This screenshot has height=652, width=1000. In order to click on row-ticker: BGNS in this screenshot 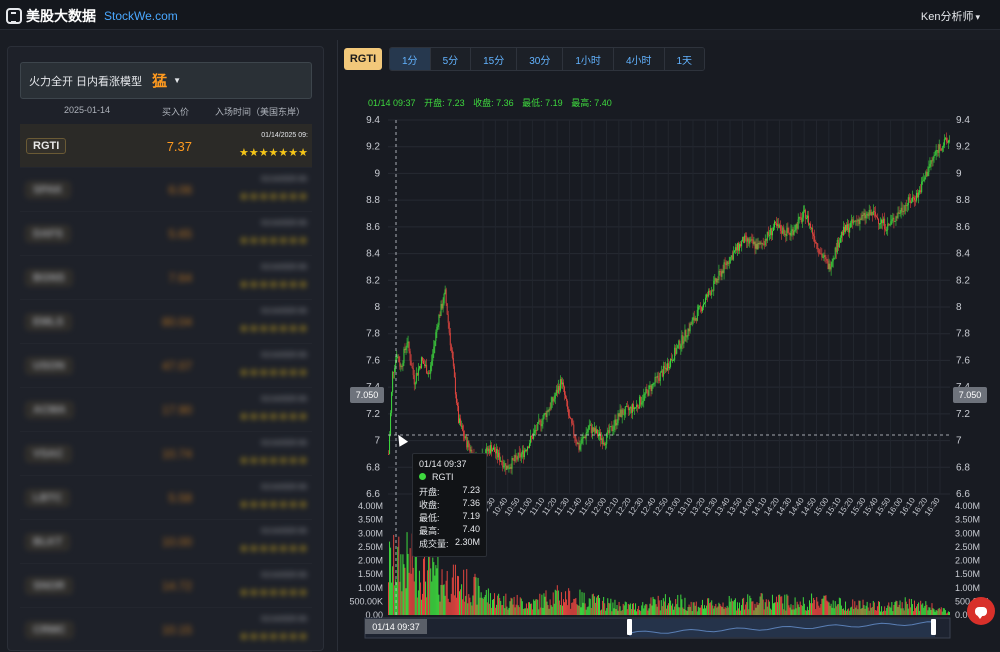, I will do `click(49, 278)`.